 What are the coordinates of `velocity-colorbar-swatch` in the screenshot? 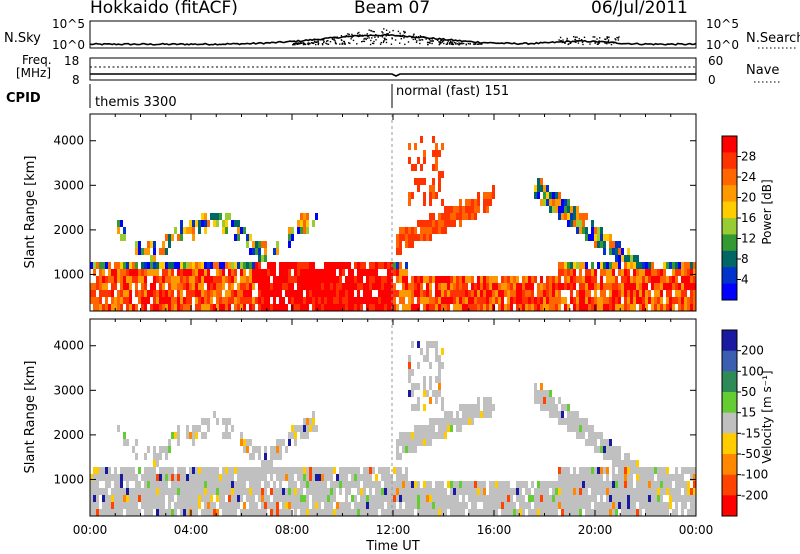 It's located at (729, 423).